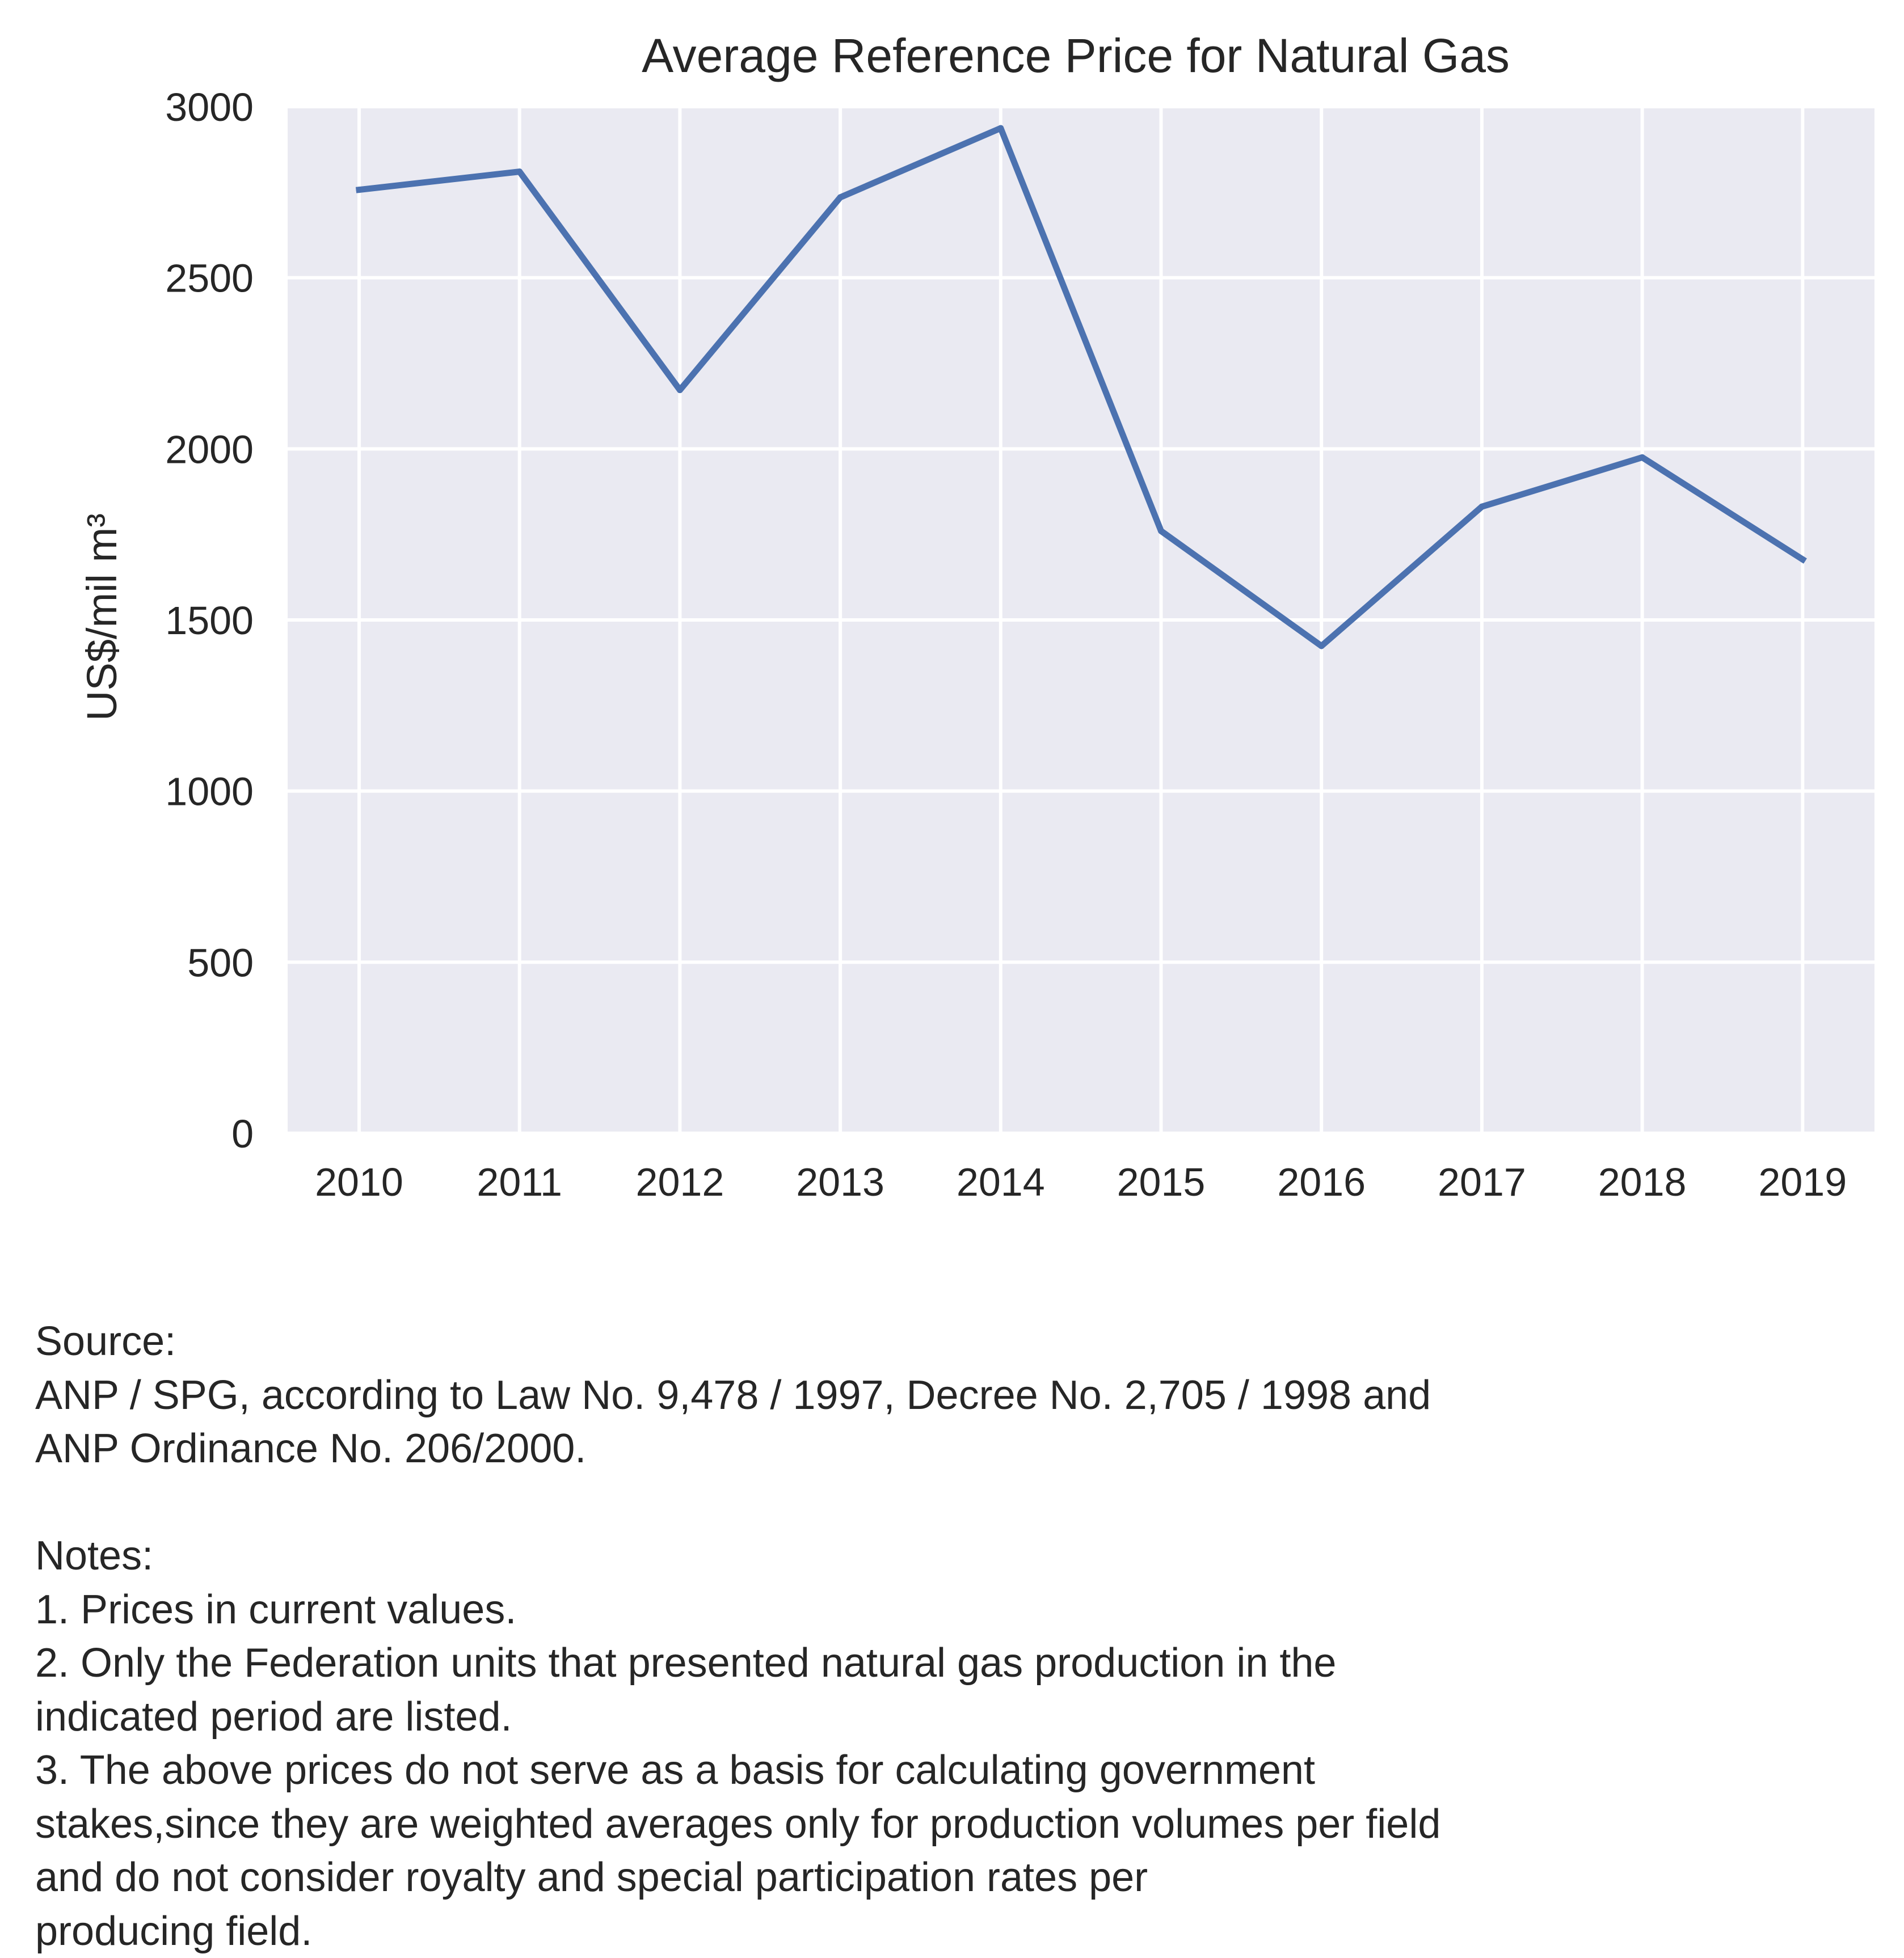 The image size is (1904, 1958). I want to click on y-tick-label: 1500, so click(209, 620).